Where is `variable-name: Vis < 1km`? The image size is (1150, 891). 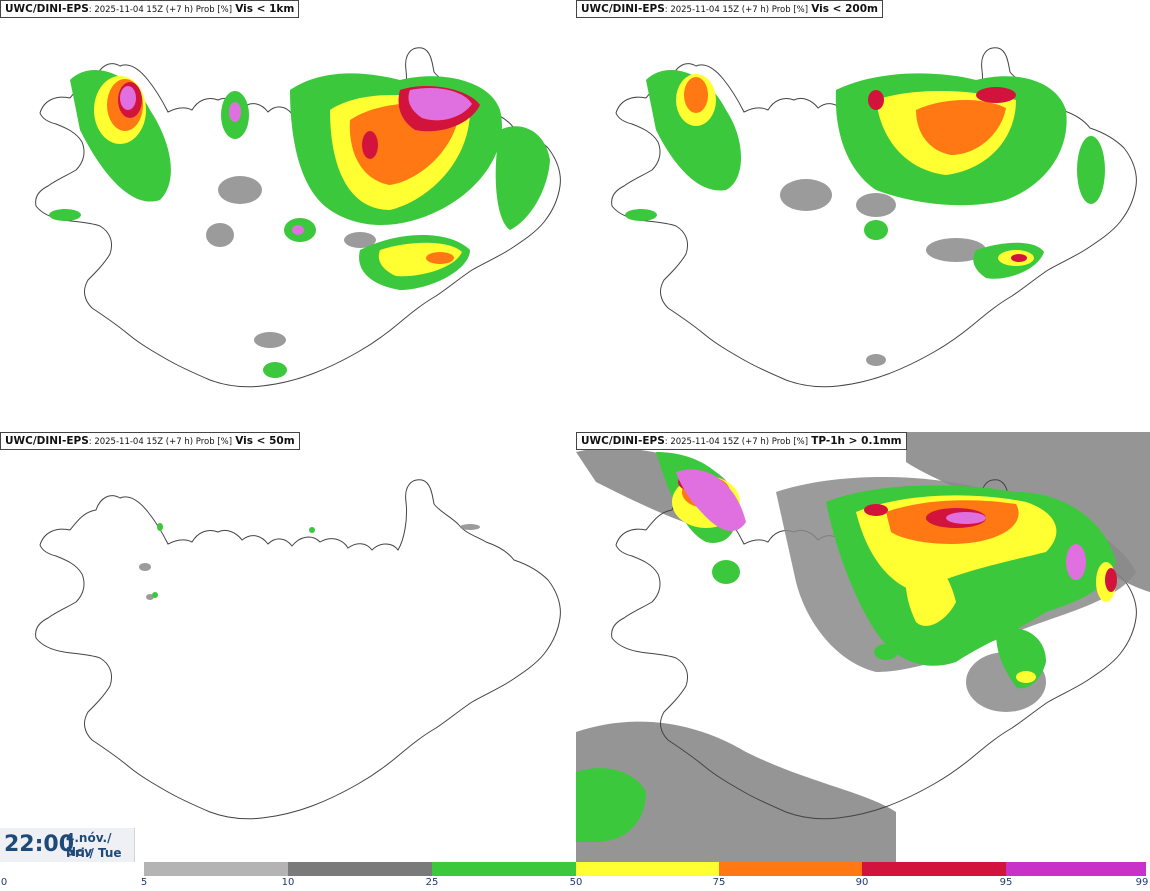
variable-name: Vis < 1km is located at coordinates (265, 9).